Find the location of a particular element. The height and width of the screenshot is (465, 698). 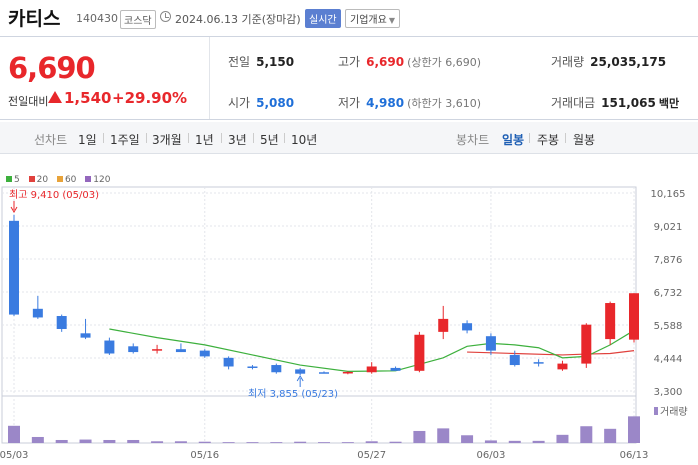

period-3y: 3년 is located at coordinates (237, 140).